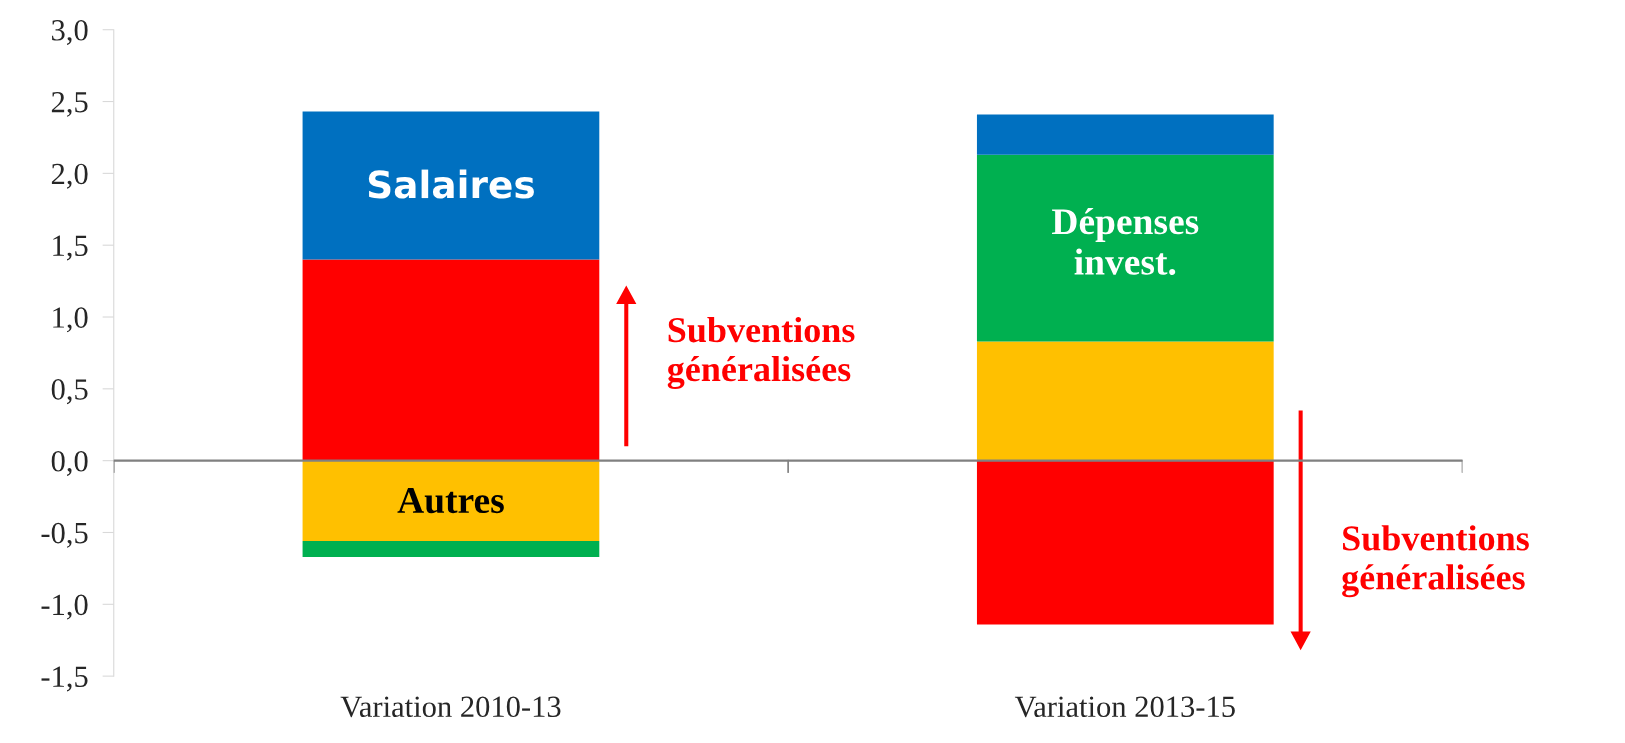 The height and width of the screenshot is (743, 1625). I want to click on y-tick-label: -1,0, so click(64, 607).